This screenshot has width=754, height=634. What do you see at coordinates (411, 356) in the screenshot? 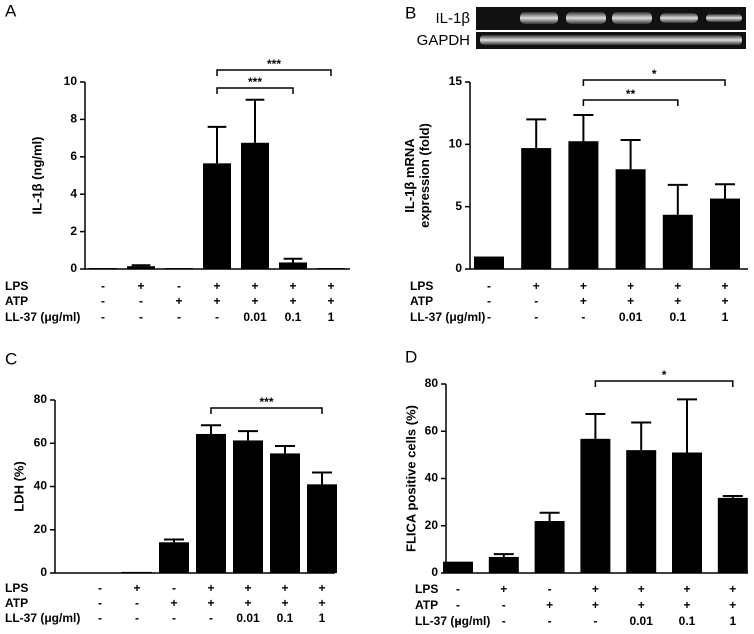
I see `panel-label: D` at bounding box center [411, 356].